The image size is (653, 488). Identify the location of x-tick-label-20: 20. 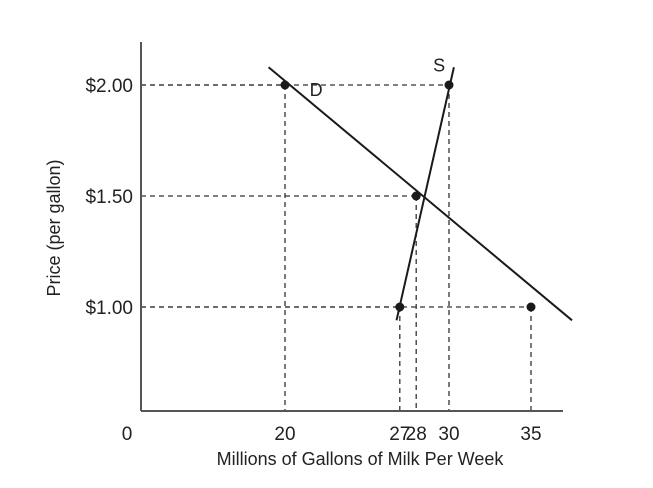
(284, 434).